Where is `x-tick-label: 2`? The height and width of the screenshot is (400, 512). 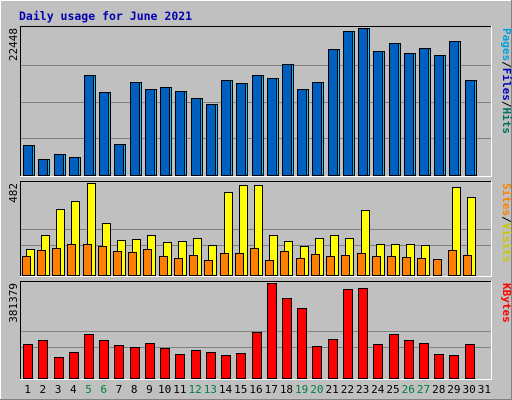
x-tick-label: 2 is located at coordinates (43, 389).